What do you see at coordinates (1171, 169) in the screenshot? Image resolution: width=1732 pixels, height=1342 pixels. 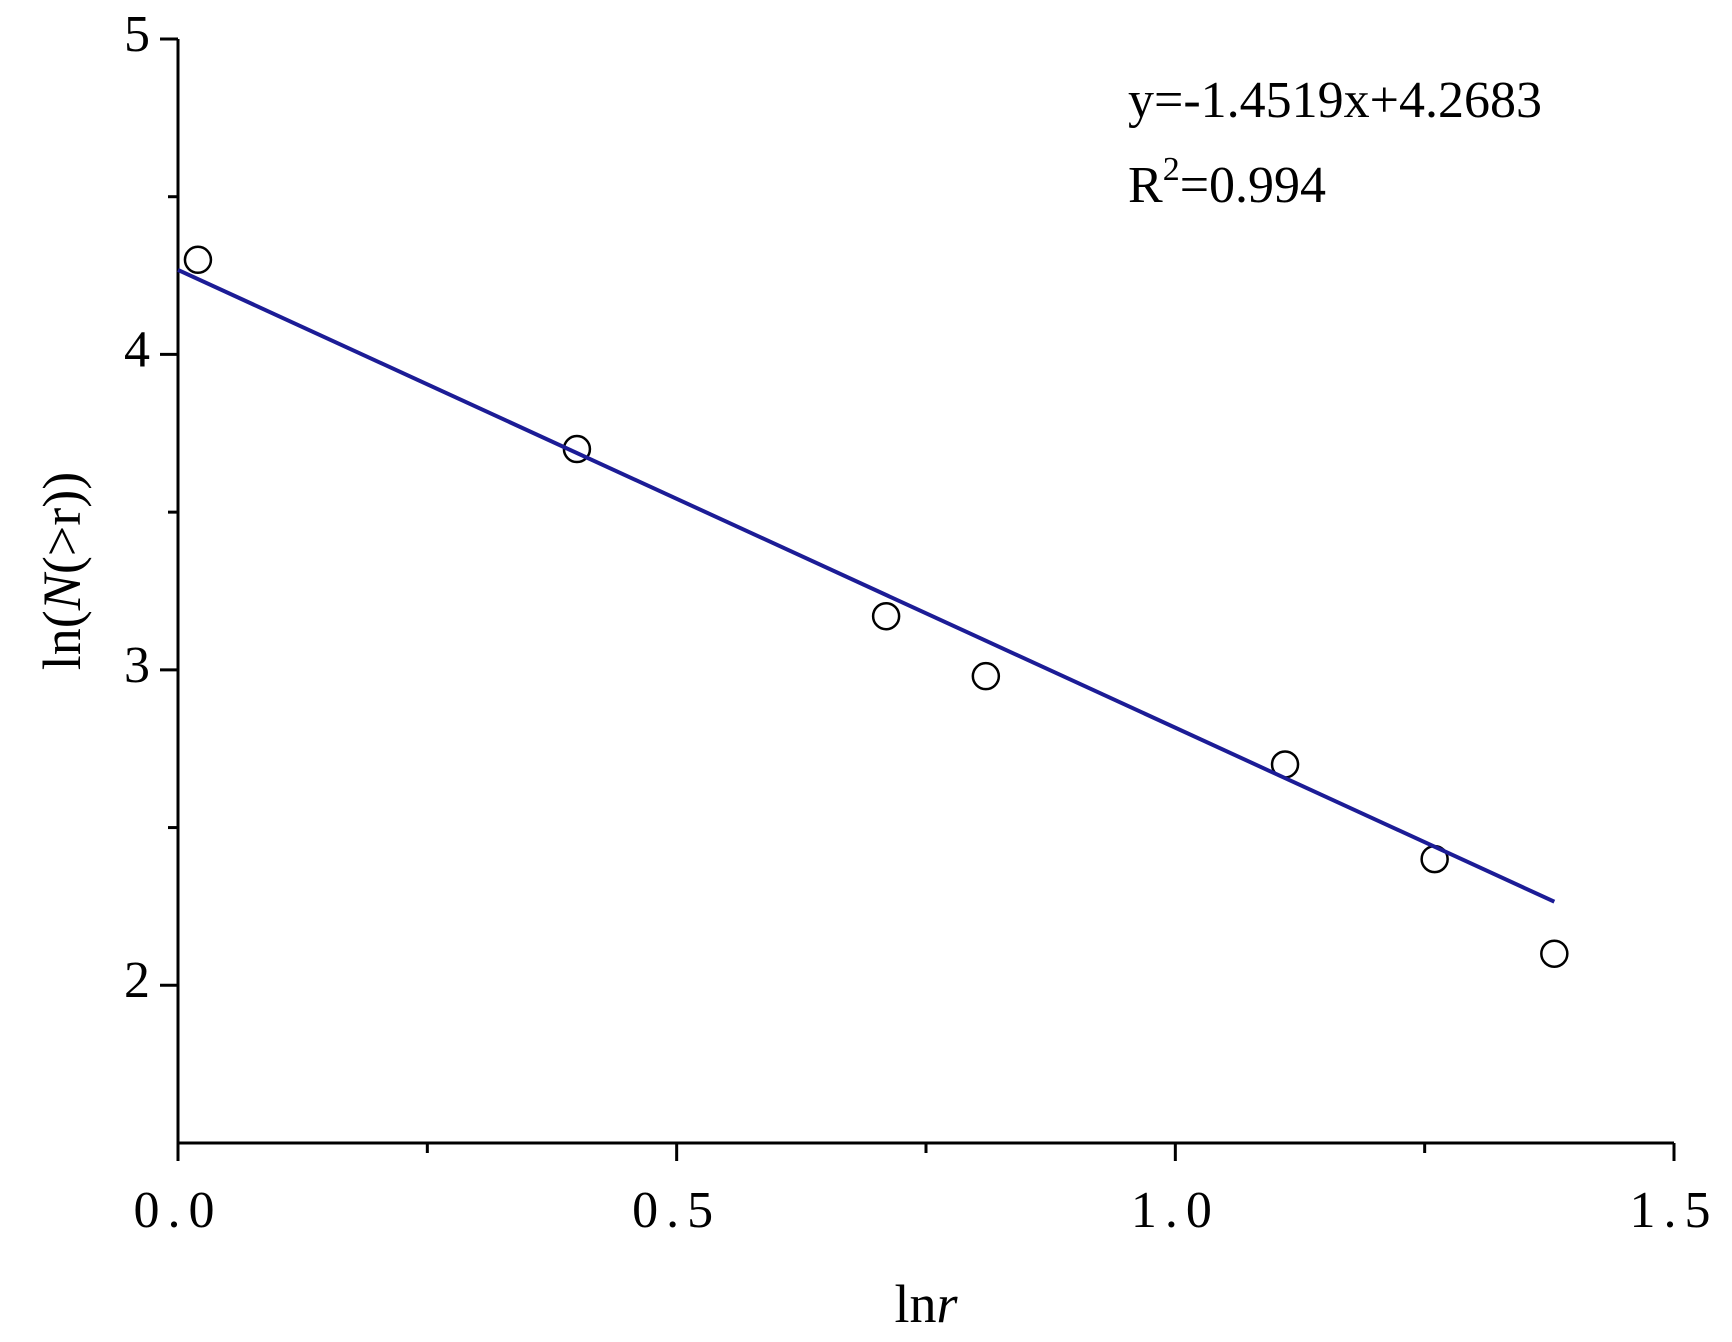 I see `annotation-superscript: 2` at bounding box center [1171, 169].